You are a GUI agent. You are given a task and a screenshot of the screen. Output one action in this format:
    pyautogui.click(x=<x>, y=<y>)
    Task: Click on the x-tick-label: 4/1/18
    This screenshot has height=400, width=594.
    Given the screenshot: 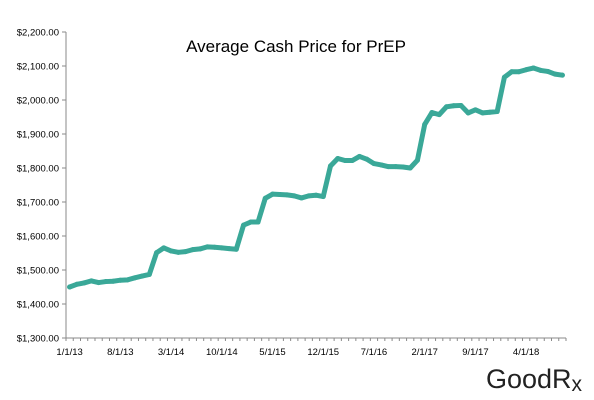 What is the action you would take?
    pyautogui.click(x=526, y=352)
    